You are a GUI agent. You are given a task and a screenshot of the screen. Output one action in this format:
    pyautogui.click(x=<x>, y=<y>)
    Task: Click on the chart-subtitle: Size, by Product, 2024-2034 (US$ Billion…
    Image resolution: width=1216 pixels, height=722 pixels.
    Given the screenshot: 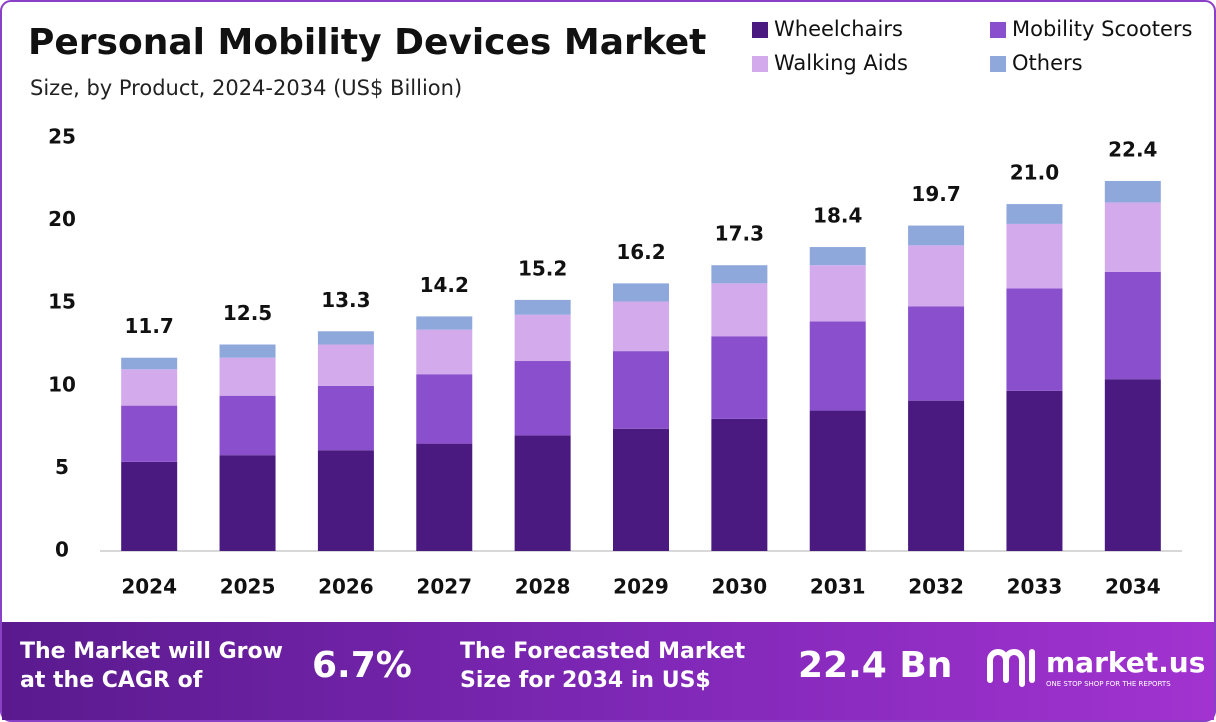 What is the action you would take?
    pyautogui.click(x=246, y=88)
    